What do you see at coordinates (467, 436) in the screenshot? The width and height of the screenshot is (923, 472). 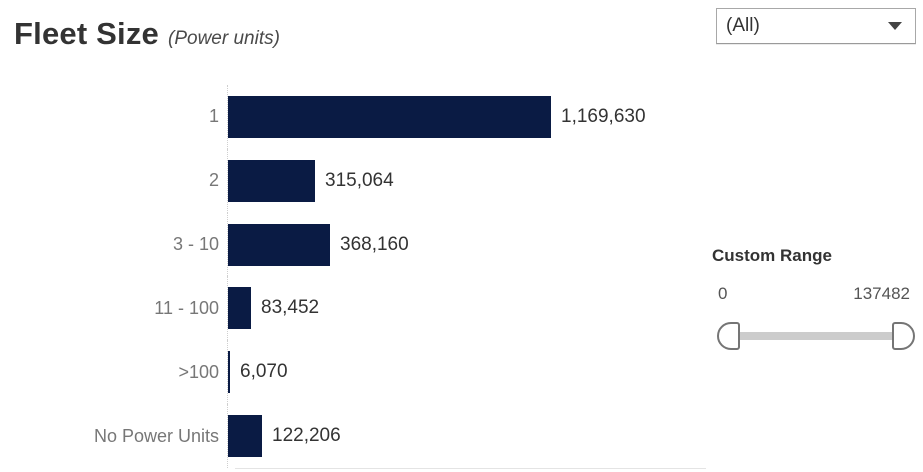 I see `bar-zone: 122,206` at bounding box center [467, 436].